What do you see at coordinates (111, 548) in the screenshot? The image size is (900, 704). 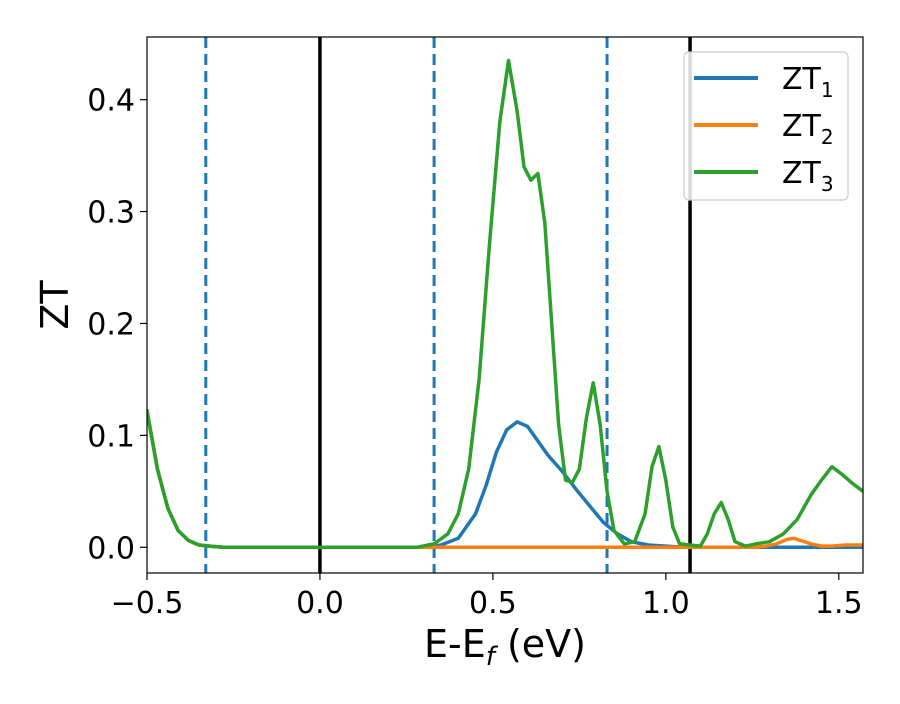 I see `y-tick-label: 0.0` at bounding box center [111, 548].